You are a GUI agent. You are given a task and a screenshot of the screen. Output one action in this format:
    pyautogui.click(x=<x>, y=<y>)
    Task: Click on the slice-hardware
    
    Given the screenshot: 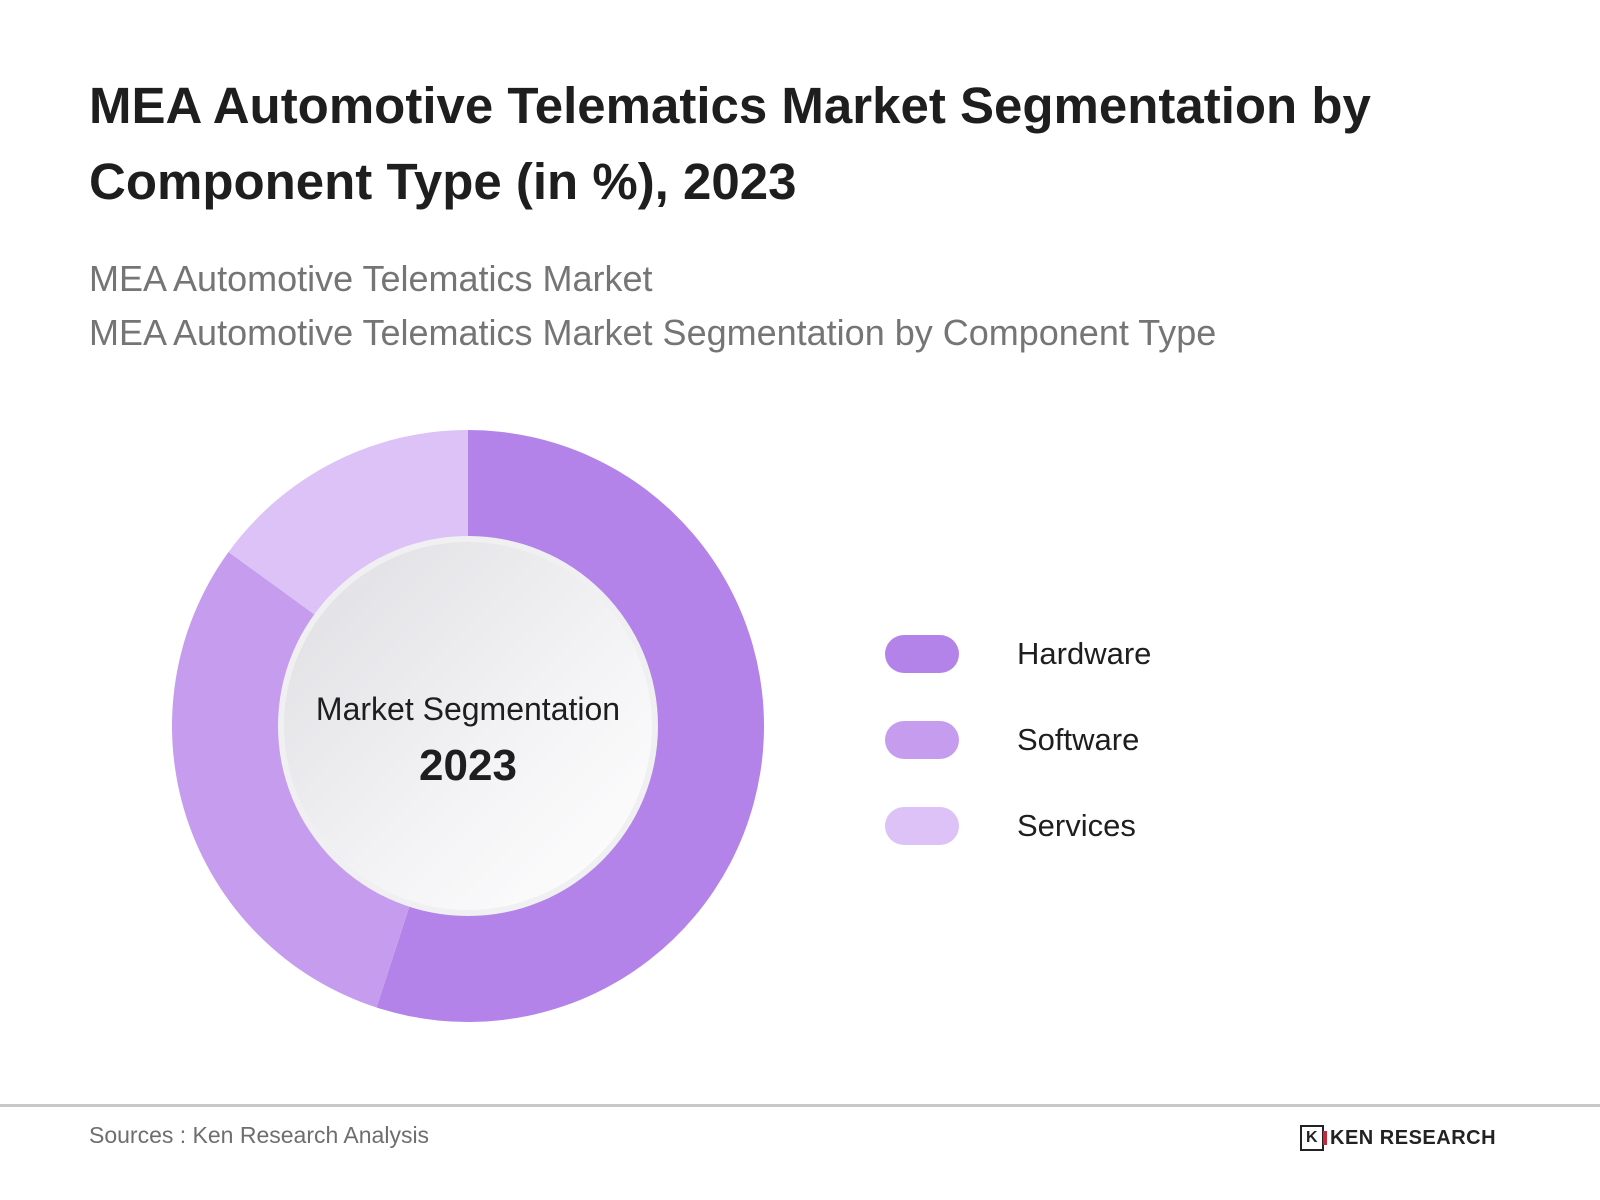 What is the action you would take?
    pyautogui.click(x=570, y=726)
    